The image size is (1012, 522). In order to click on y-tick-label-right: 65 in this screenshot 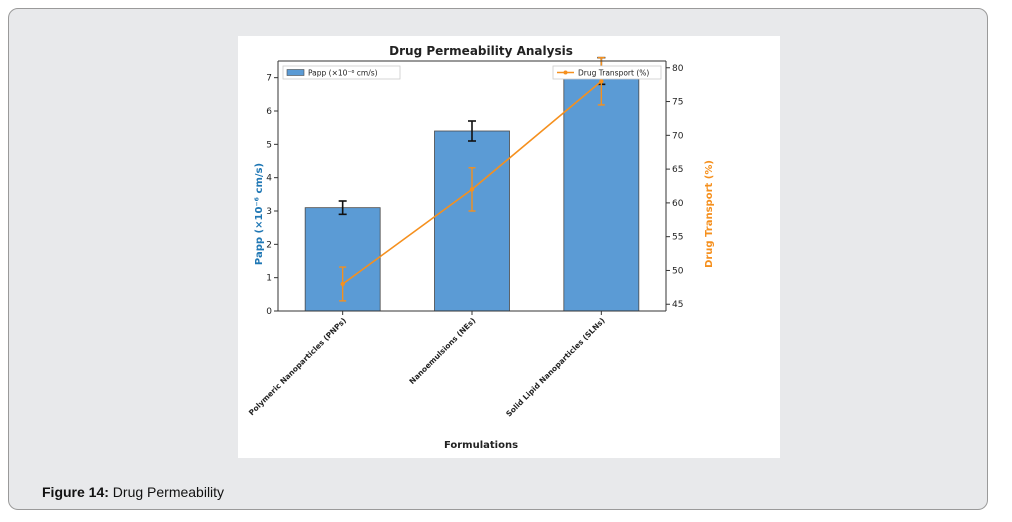, I will do `click(677, 170)`.